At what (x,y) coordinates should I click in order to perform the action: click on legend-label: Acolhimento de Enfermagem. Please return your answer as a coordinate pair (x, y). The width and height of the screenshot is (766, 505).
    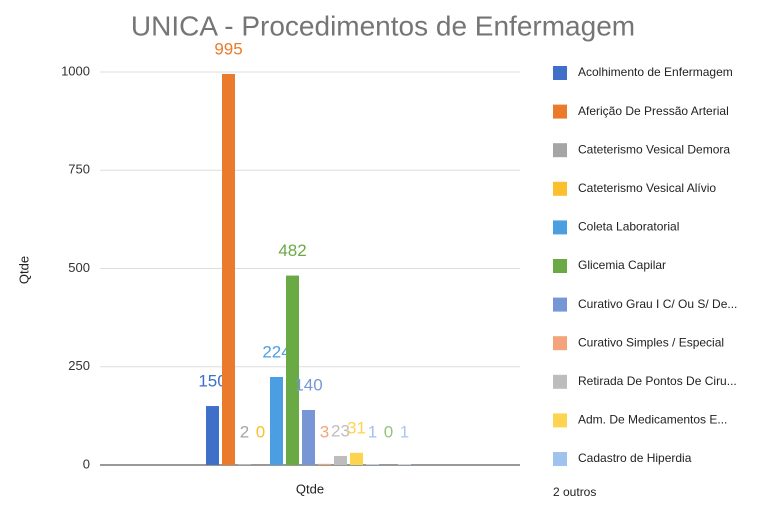
    Looking at the image, I should click on (655, 72).